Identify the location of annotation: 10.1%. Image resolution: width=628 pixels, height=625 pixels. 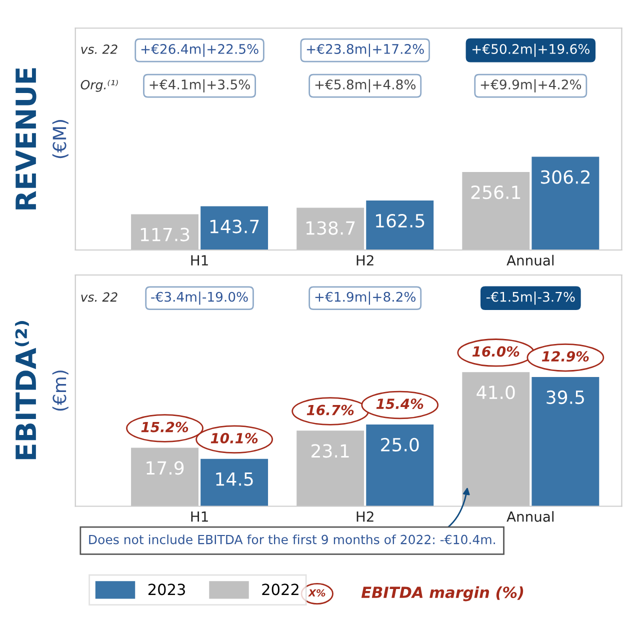
(234, 438).